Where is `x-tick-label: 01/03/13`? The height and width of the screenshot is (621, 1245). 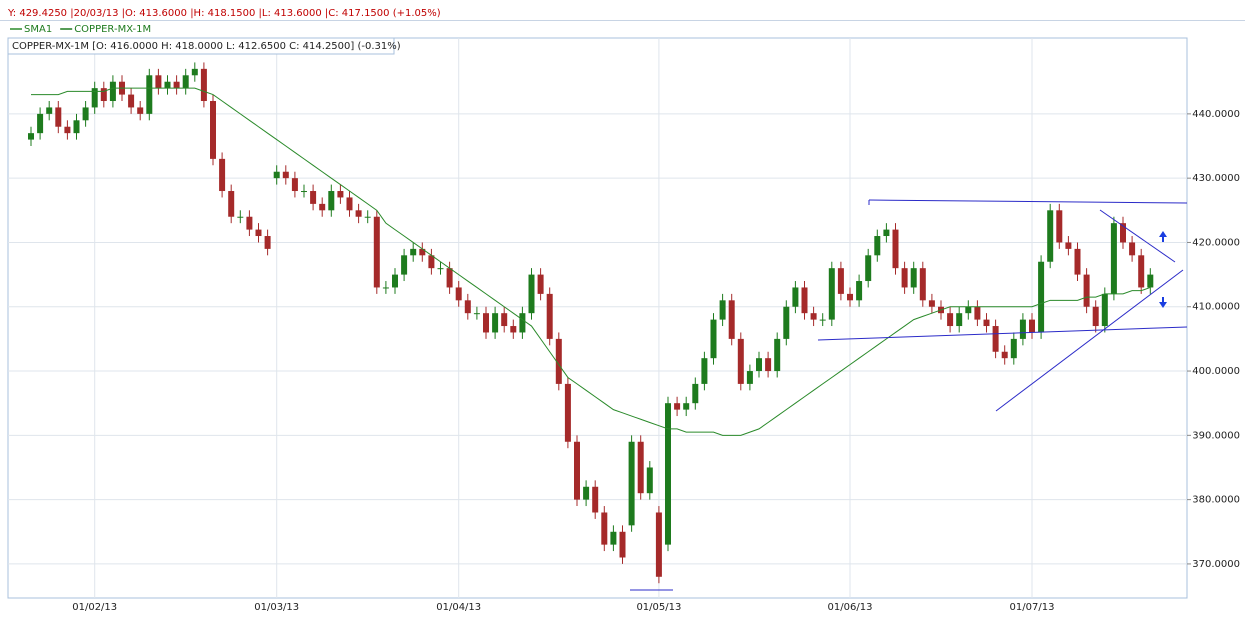 x-tick-label: 01/03/13 is located at coordinates (276, 607).